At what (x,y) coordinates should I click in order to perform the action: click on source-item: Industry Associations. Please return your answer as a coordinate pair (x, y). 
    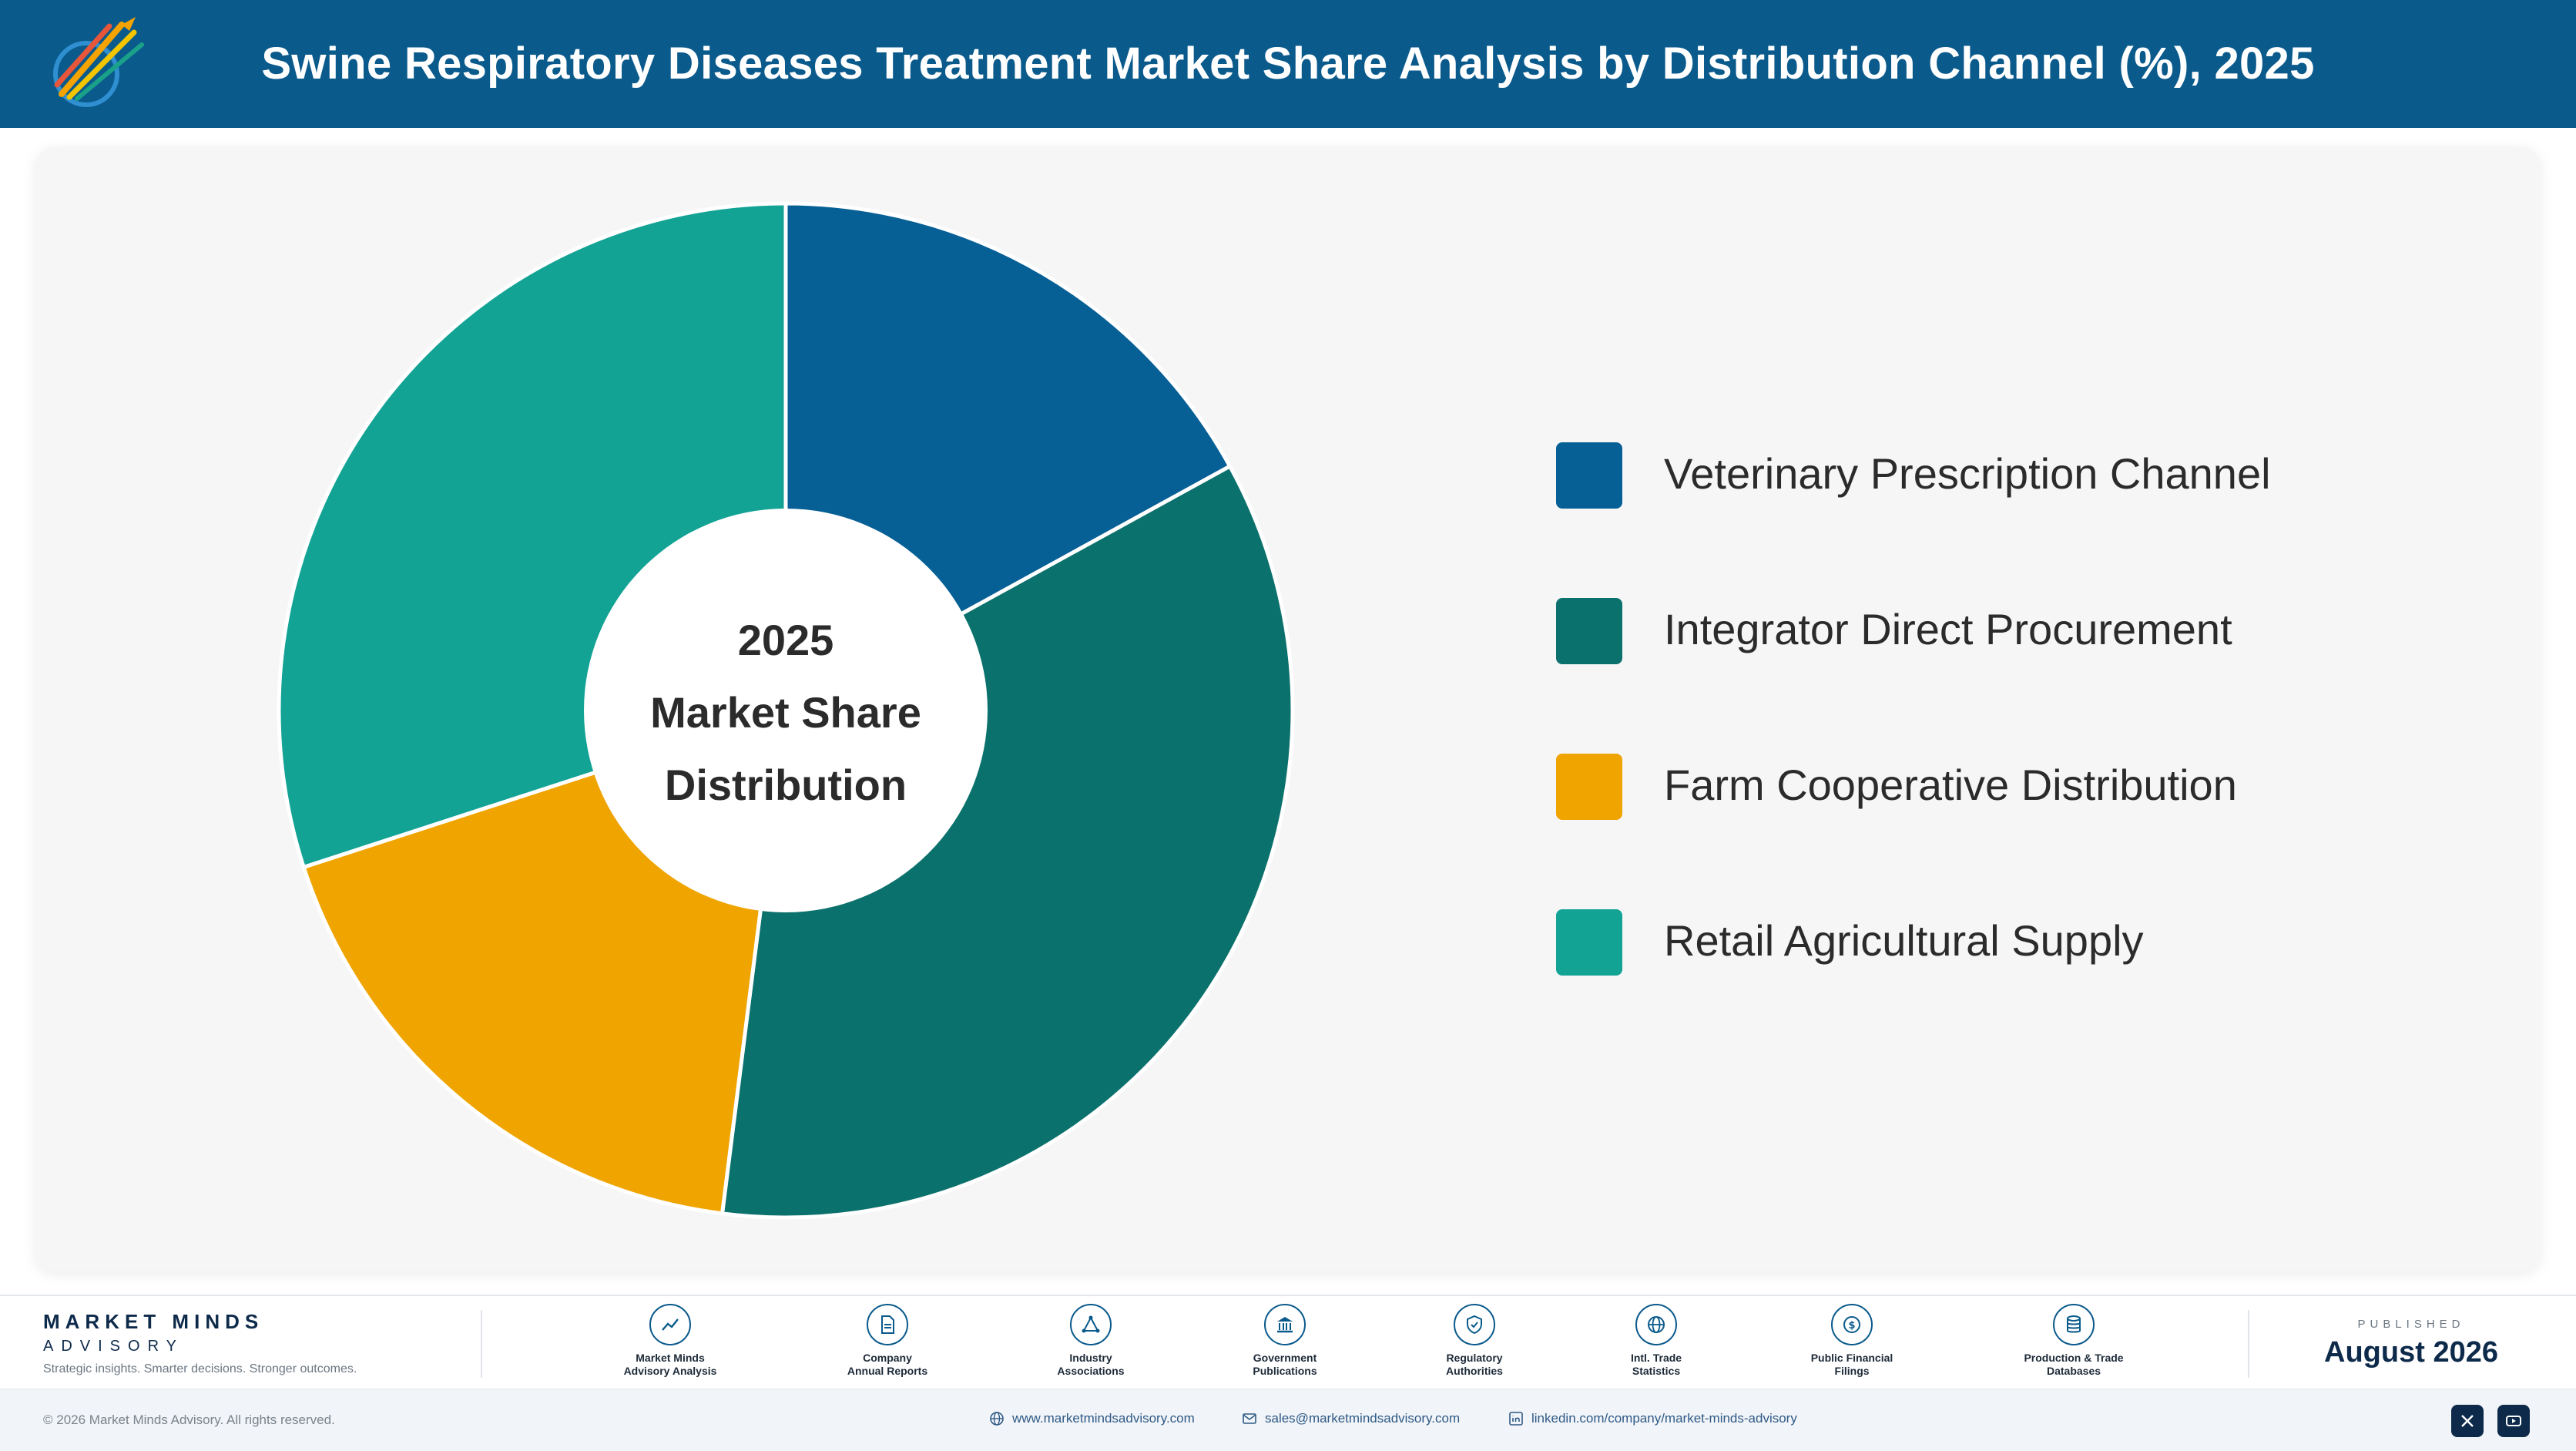
    Looking at the image, I should click on (1091, 1341).